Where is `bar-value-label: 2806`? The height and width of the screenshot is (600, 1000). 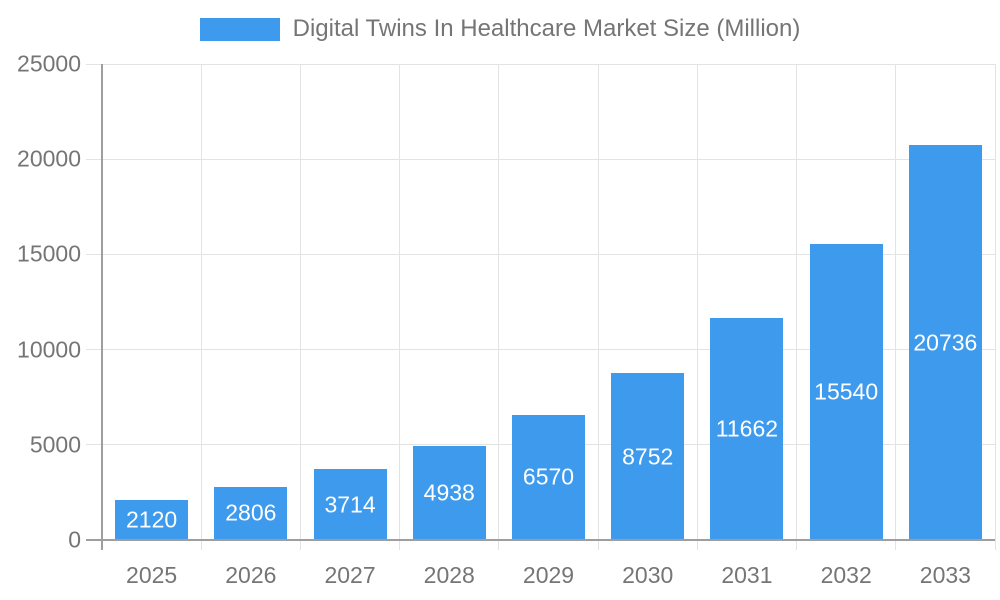 bar-value-label: 2806 is located at coordinates (251, 512).